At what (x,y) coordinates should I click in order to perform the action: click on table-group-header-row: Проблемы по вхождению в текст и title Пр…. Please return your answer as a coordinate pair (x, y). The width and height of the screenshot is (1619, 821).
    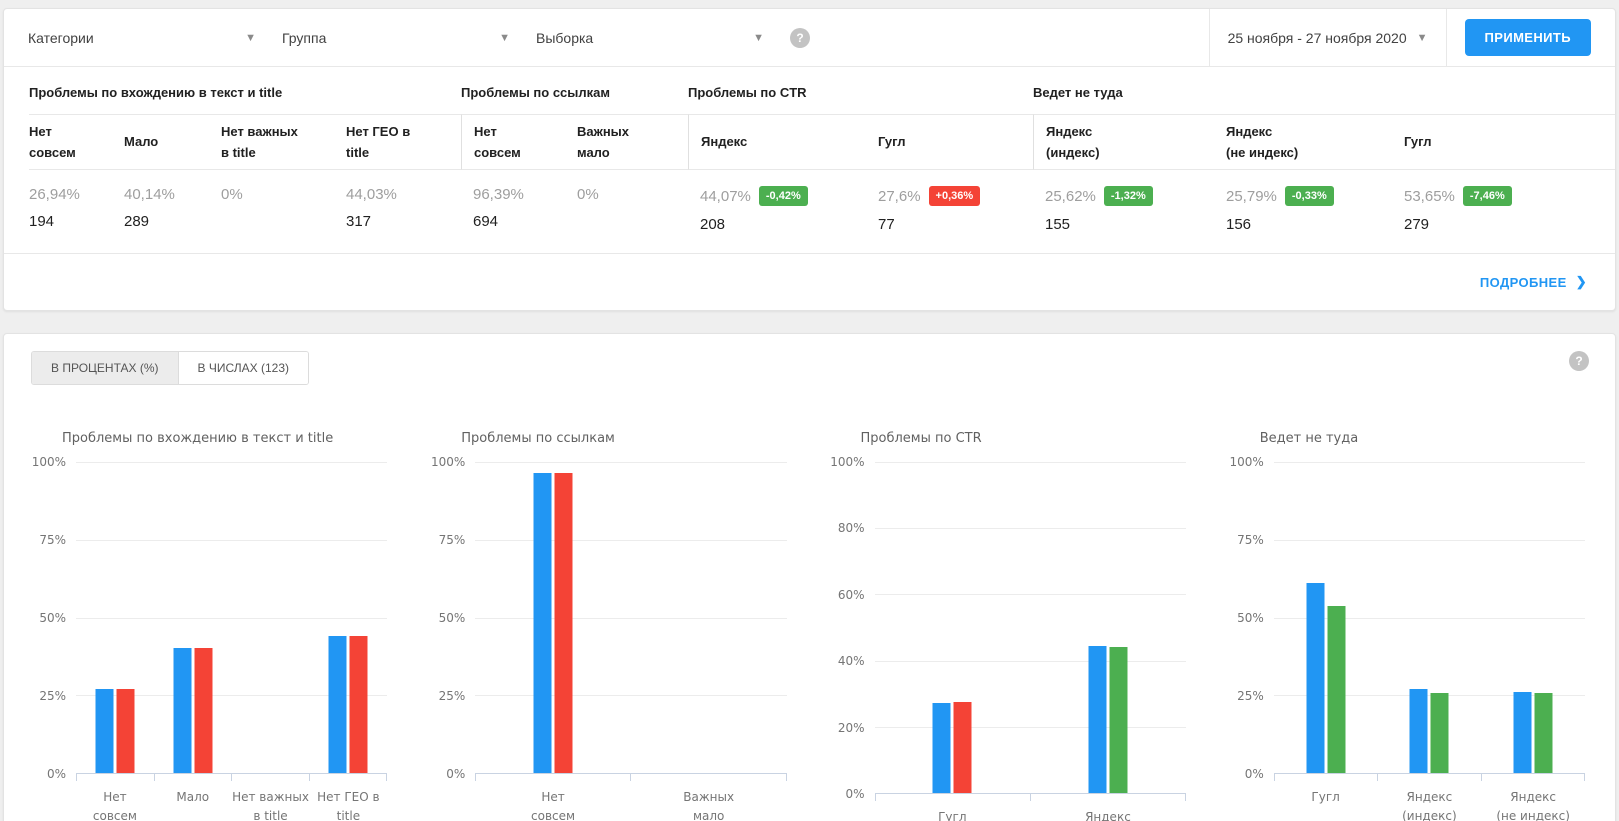
    Looking at the image, I should click on (809, 90).